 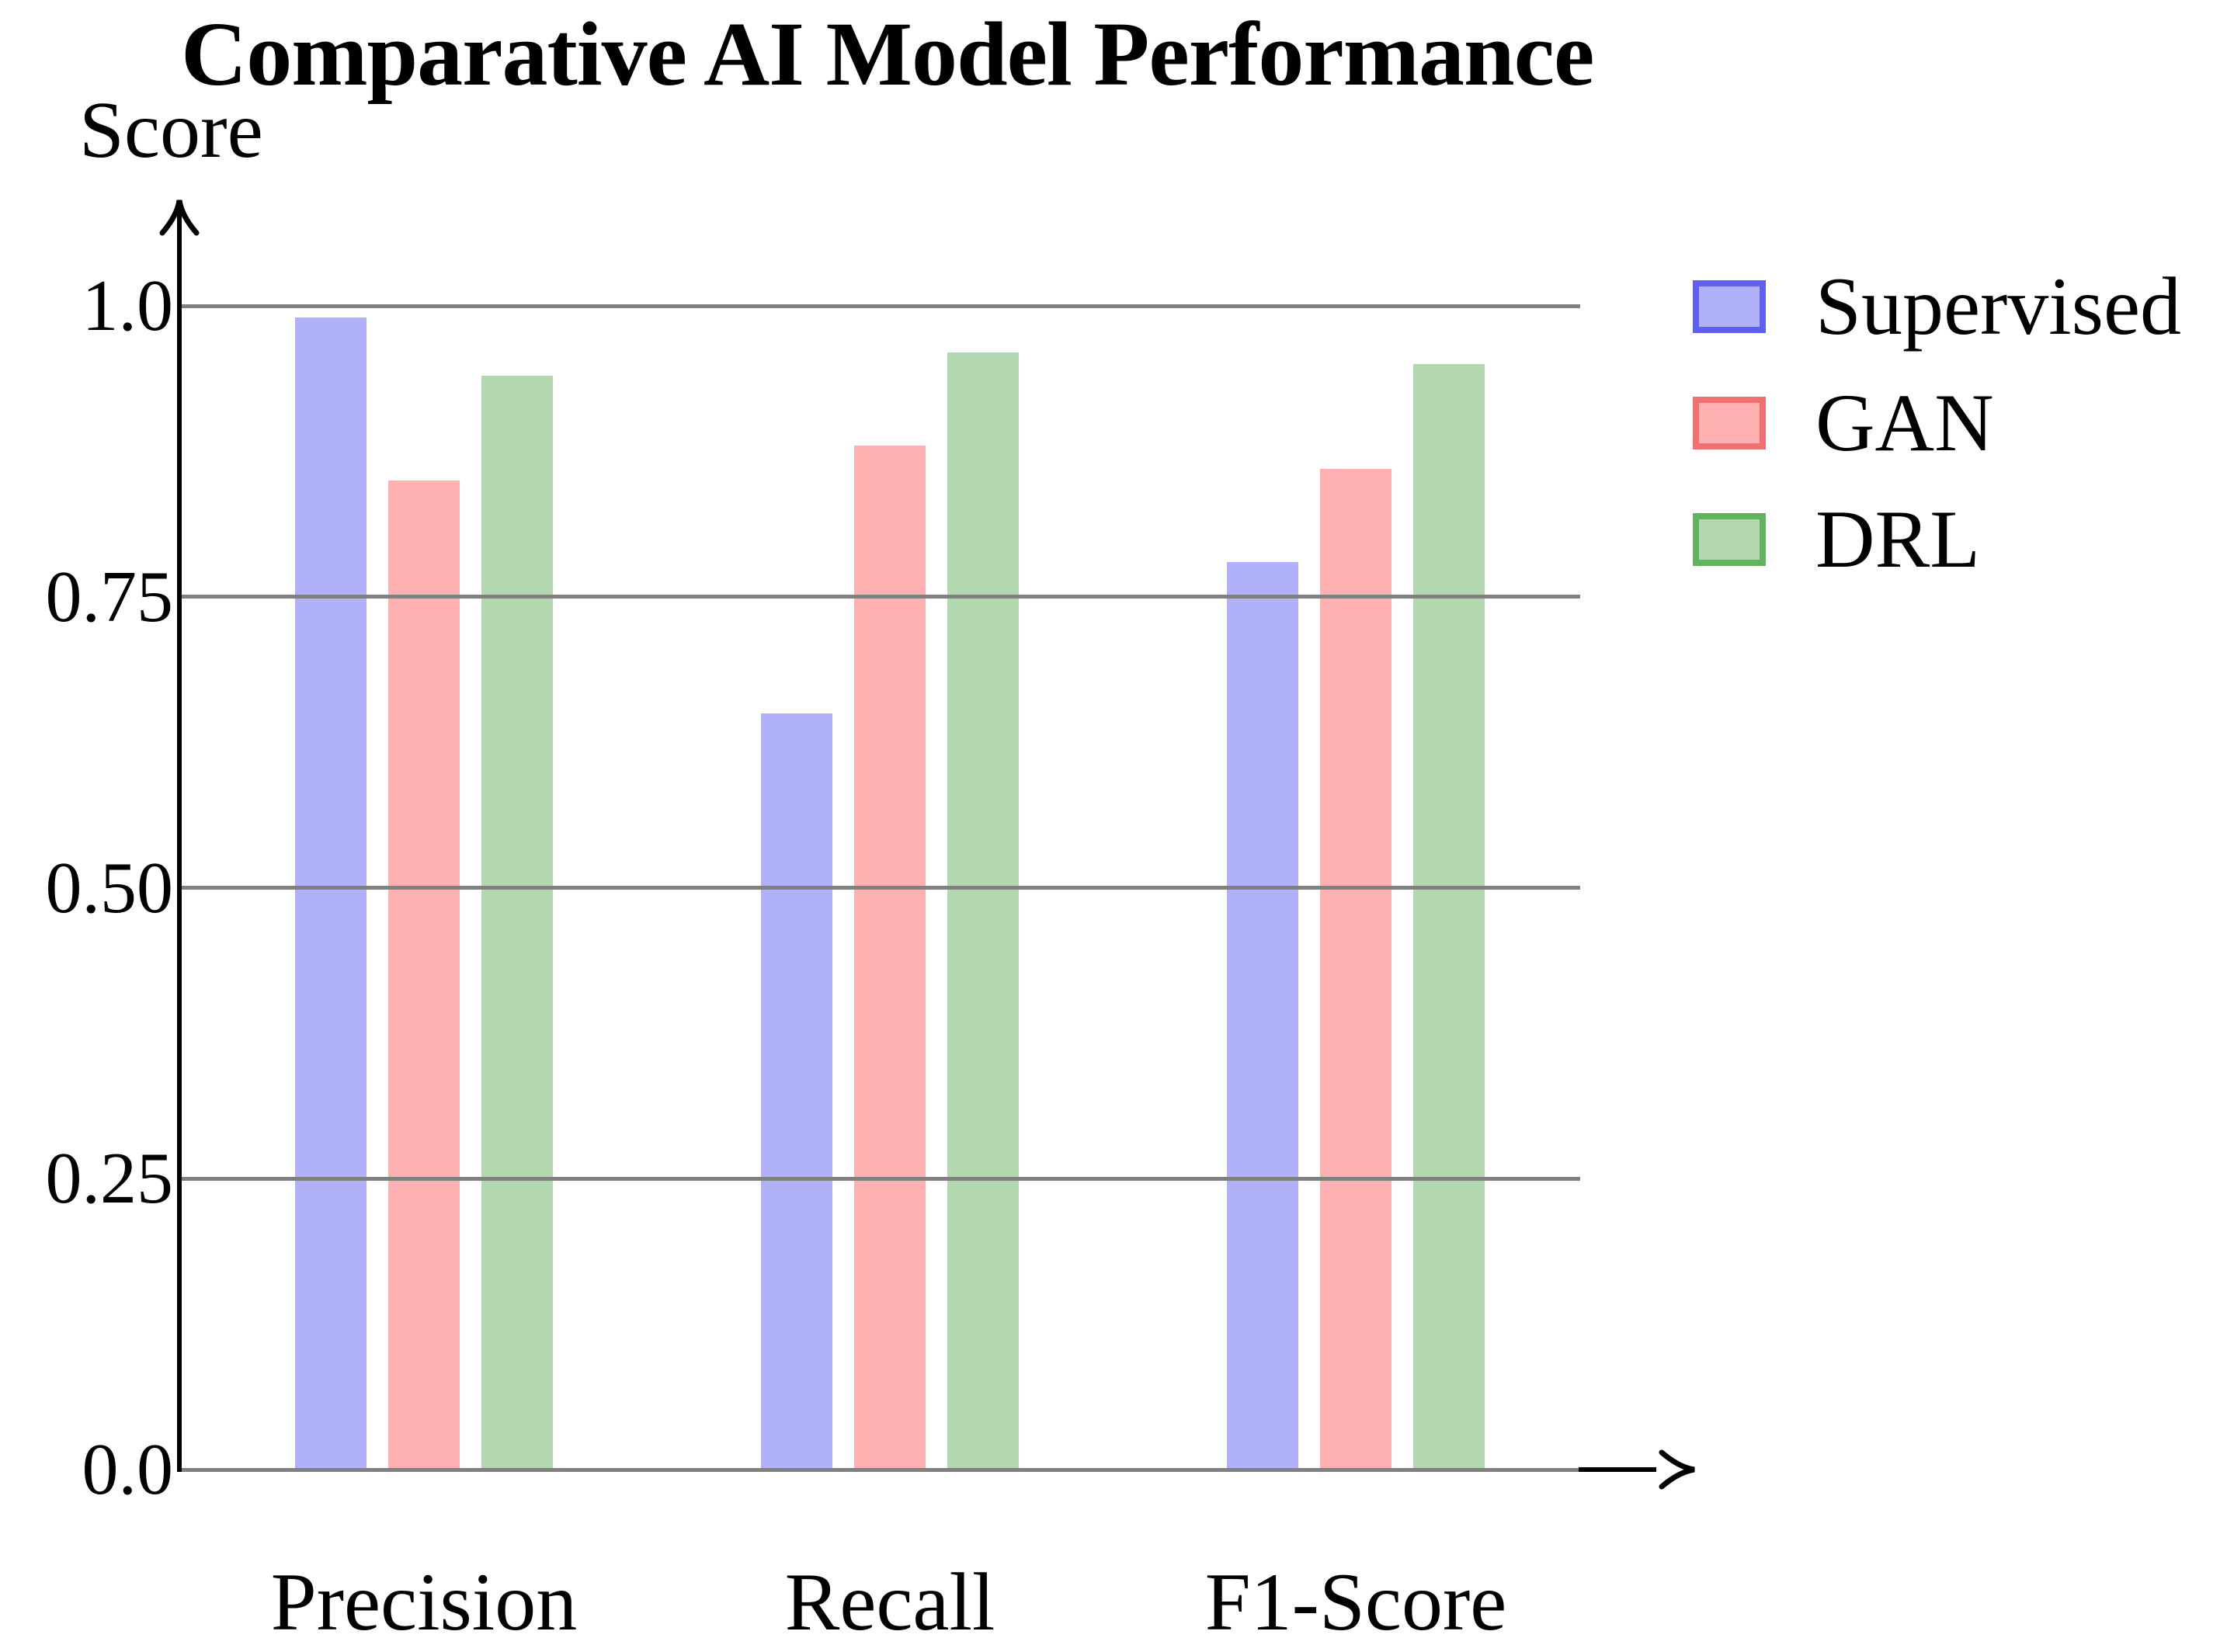 What do you see at coordinates (128, 1469) in the screenshot?
I see `y-tick-label-0.0: 0.0` at bounding box center [128, 1469].